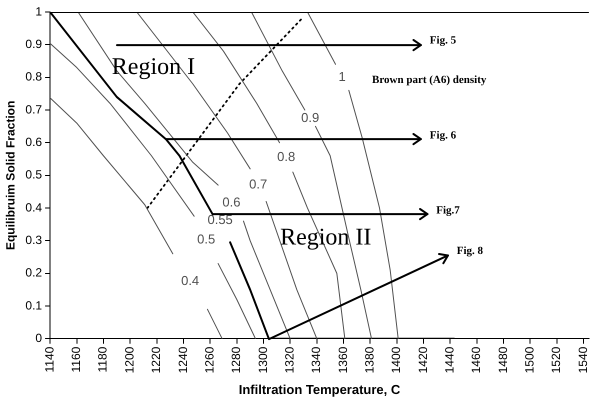  Describe the element at coordinates (49, 359) in the screenshot. I see `x-tick-label: 1140` at that location.